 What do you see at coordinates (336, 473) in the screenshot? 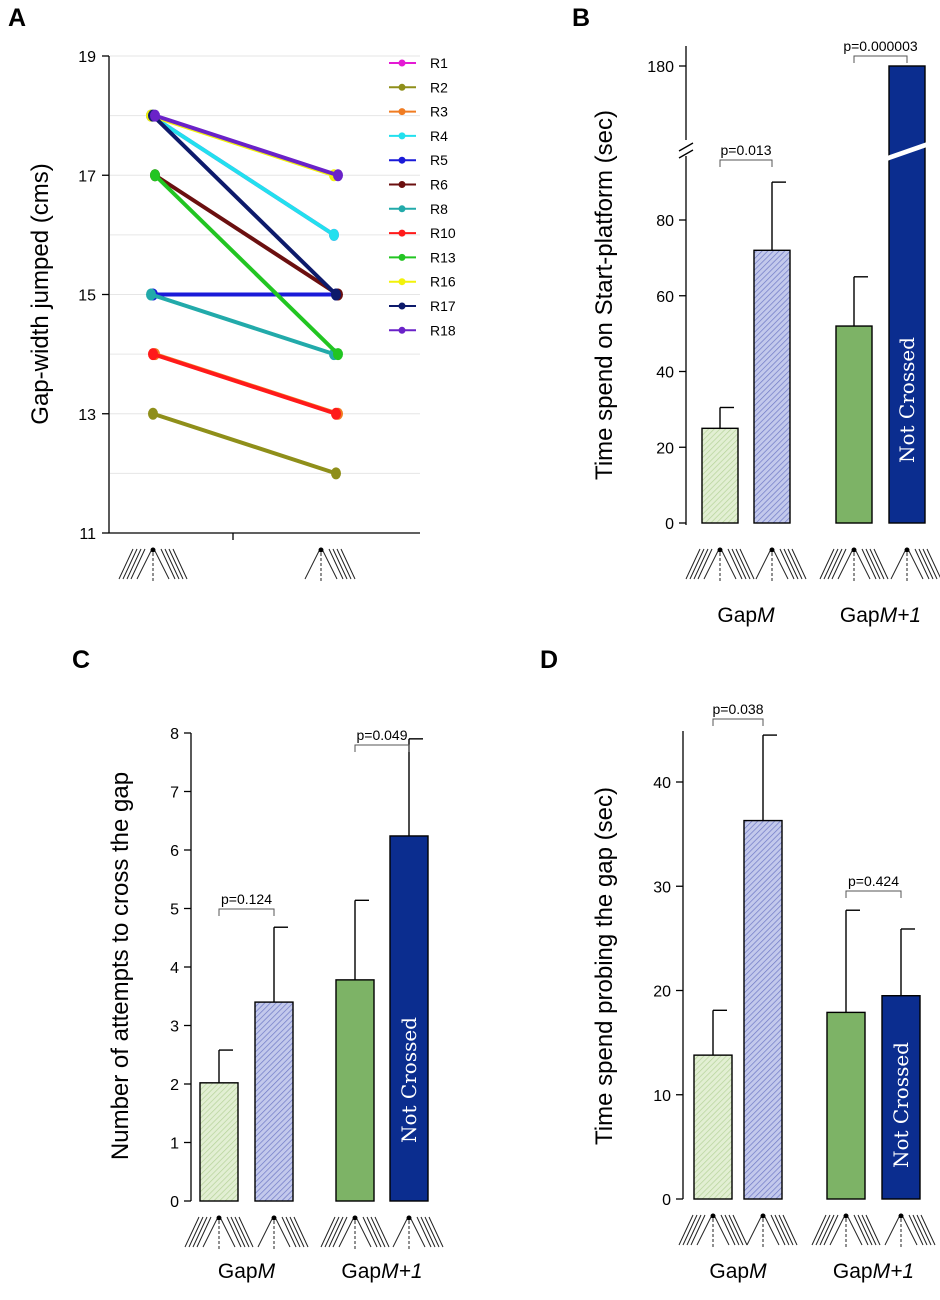
I see `series-point-r2` at bounding box center [336, 473].